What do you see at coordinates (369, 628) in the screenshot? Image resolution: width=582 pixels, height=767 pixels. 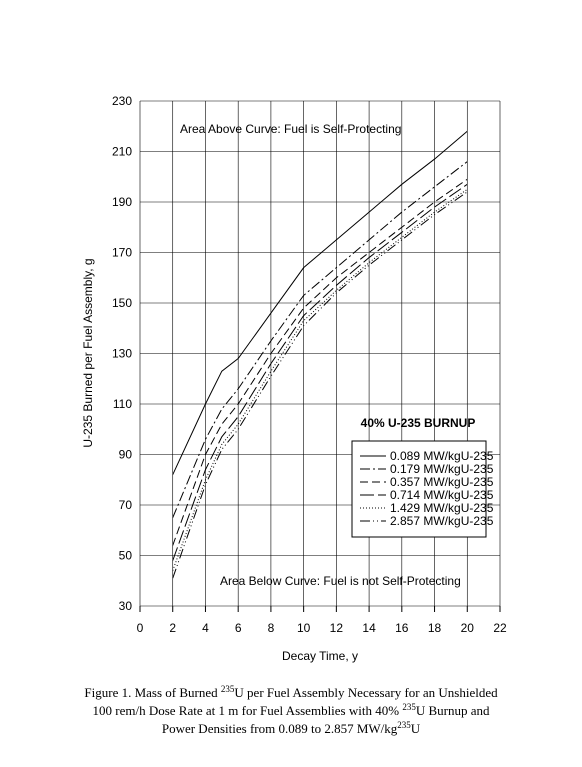 I see `x-tick-label: 14` at bounding box center [369, 628].